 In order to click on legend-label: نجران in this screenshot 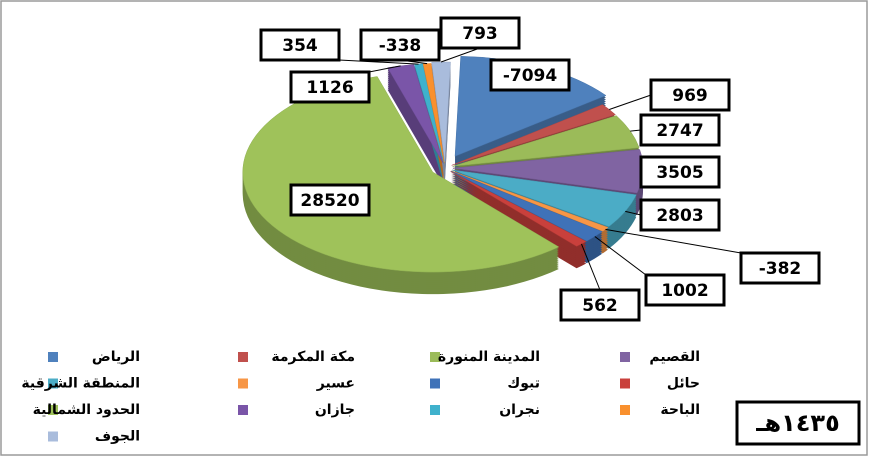, I will do `click(519, 410)`.